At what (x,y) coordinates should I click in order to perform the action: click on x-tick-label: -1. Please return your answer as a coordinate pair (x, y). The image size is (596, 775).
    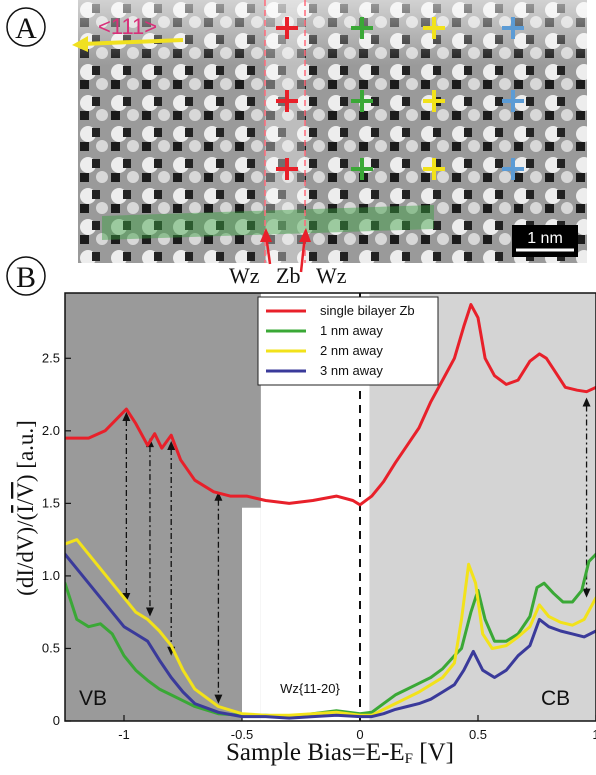
    Looking at the image, I should click on (124, 734).